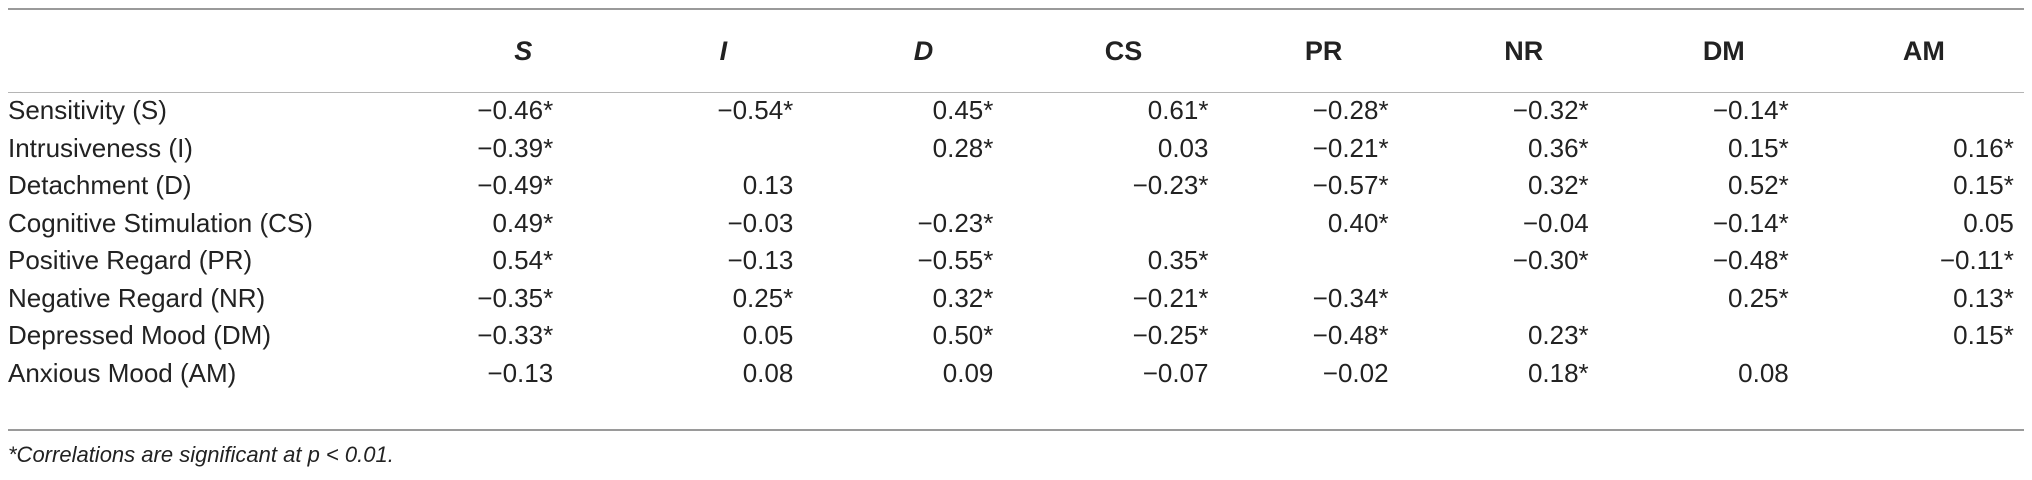 This screenshot has width=2032, height=480. I want to click on cell-value: −0.07, so click(1175, 372).